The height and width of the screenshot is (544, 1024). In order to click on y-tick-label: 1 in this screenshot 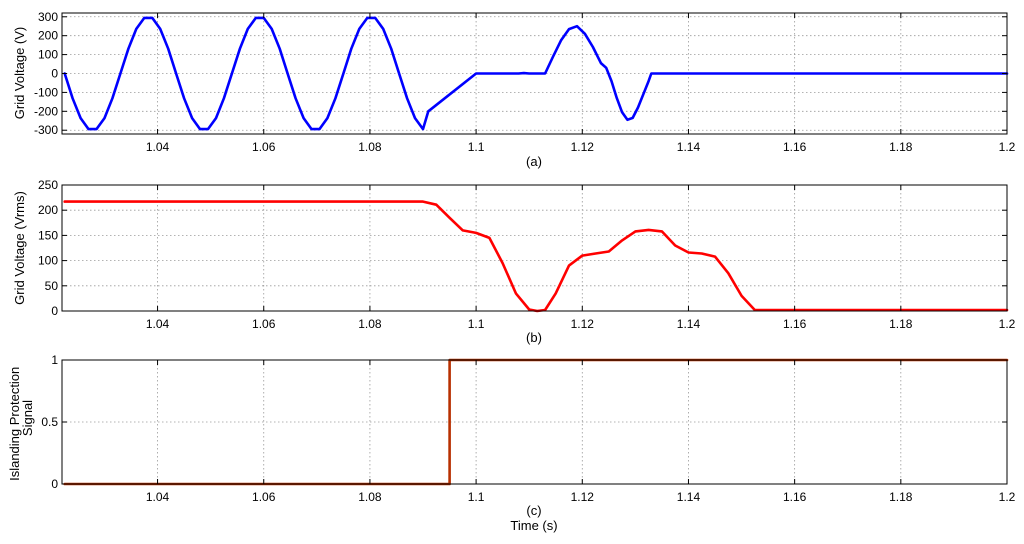, I will do `click(54, 360)`.